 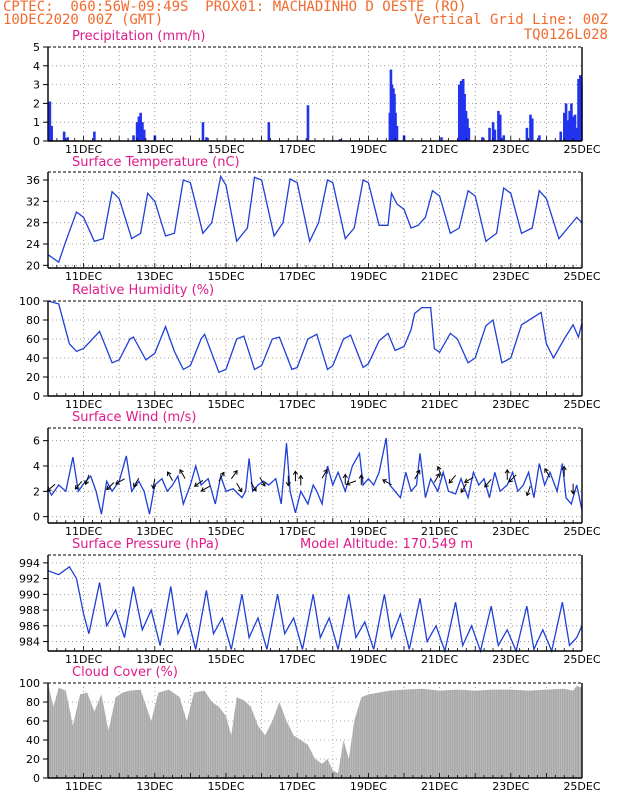 What do you see at coordinates (36, 441) in the screenshot?
I see `wind-ytick-label: 6` at bounding box center [36, 441].